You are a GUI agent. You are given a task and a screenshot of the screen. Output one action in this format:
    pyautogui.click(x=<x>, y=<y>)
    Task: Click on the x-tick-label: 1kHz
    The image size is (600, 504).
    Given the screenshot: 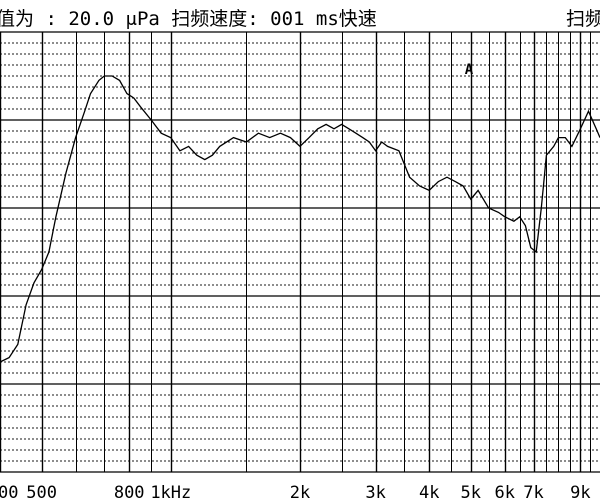 What is the action you would take?
    pyautogui.click(x=170, y=493)
    